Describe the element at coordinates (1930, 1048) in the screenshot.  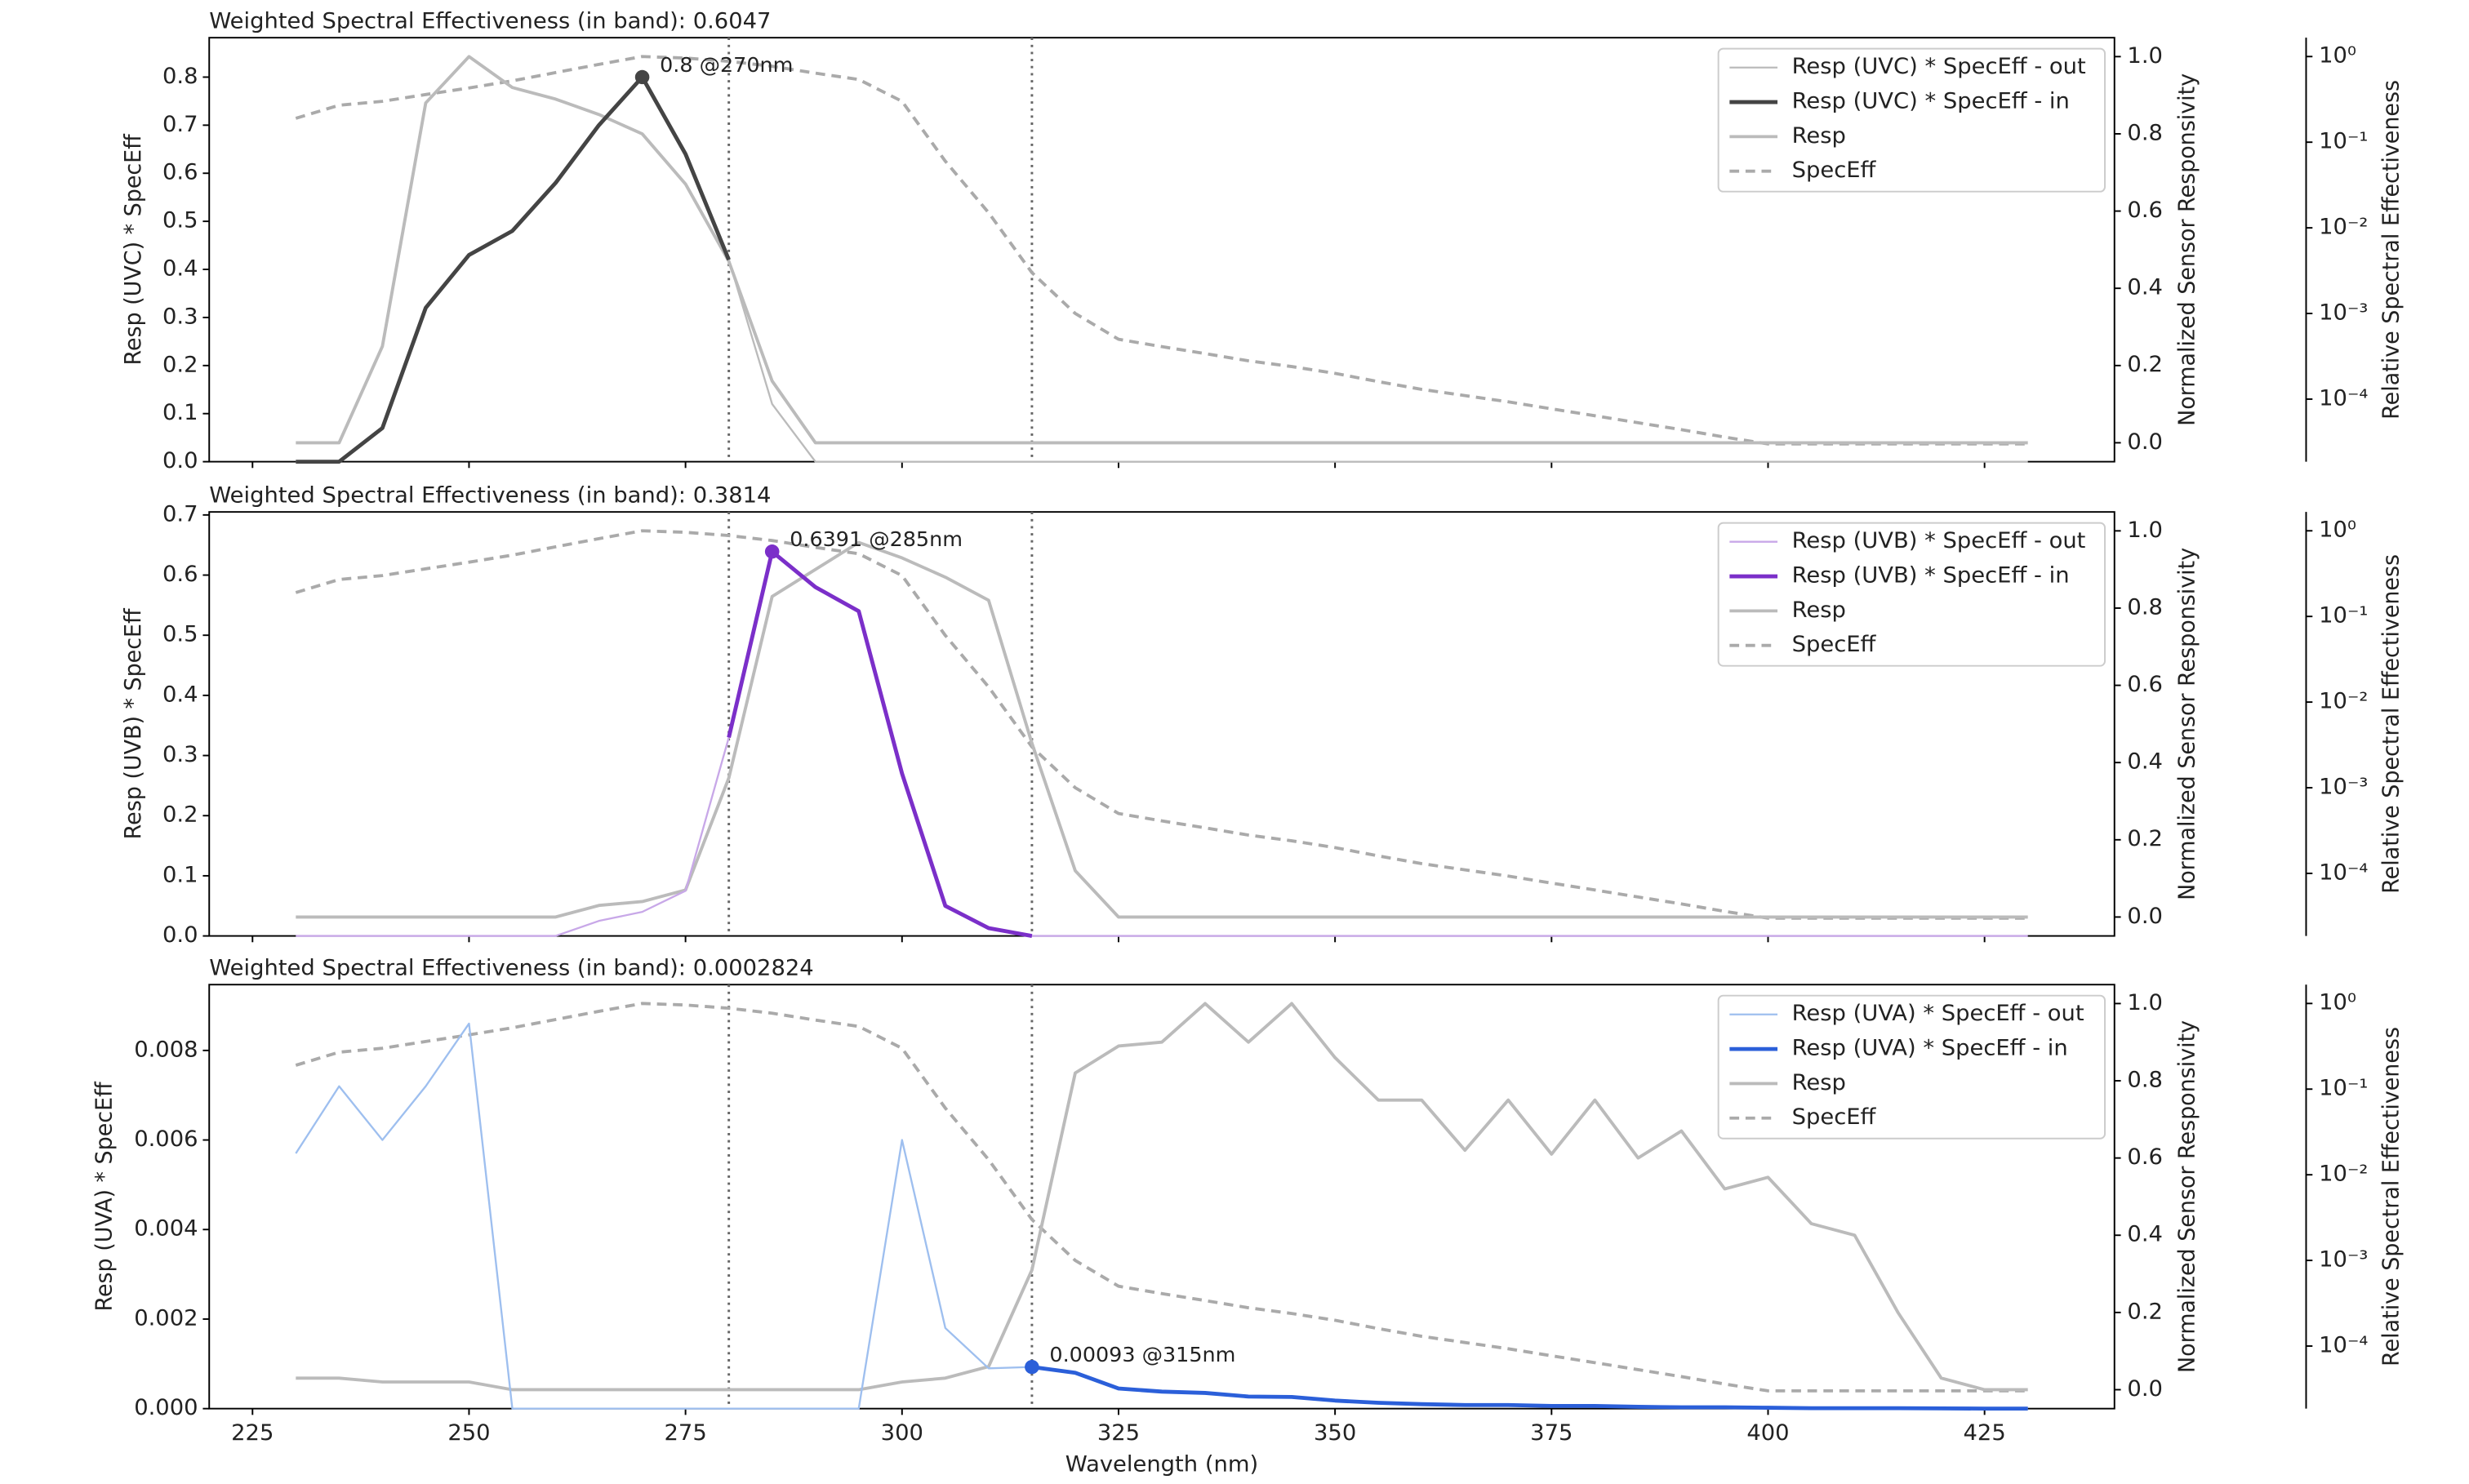
I see `legend-label: Resp (UVA) * SpecEff - in` at that location.